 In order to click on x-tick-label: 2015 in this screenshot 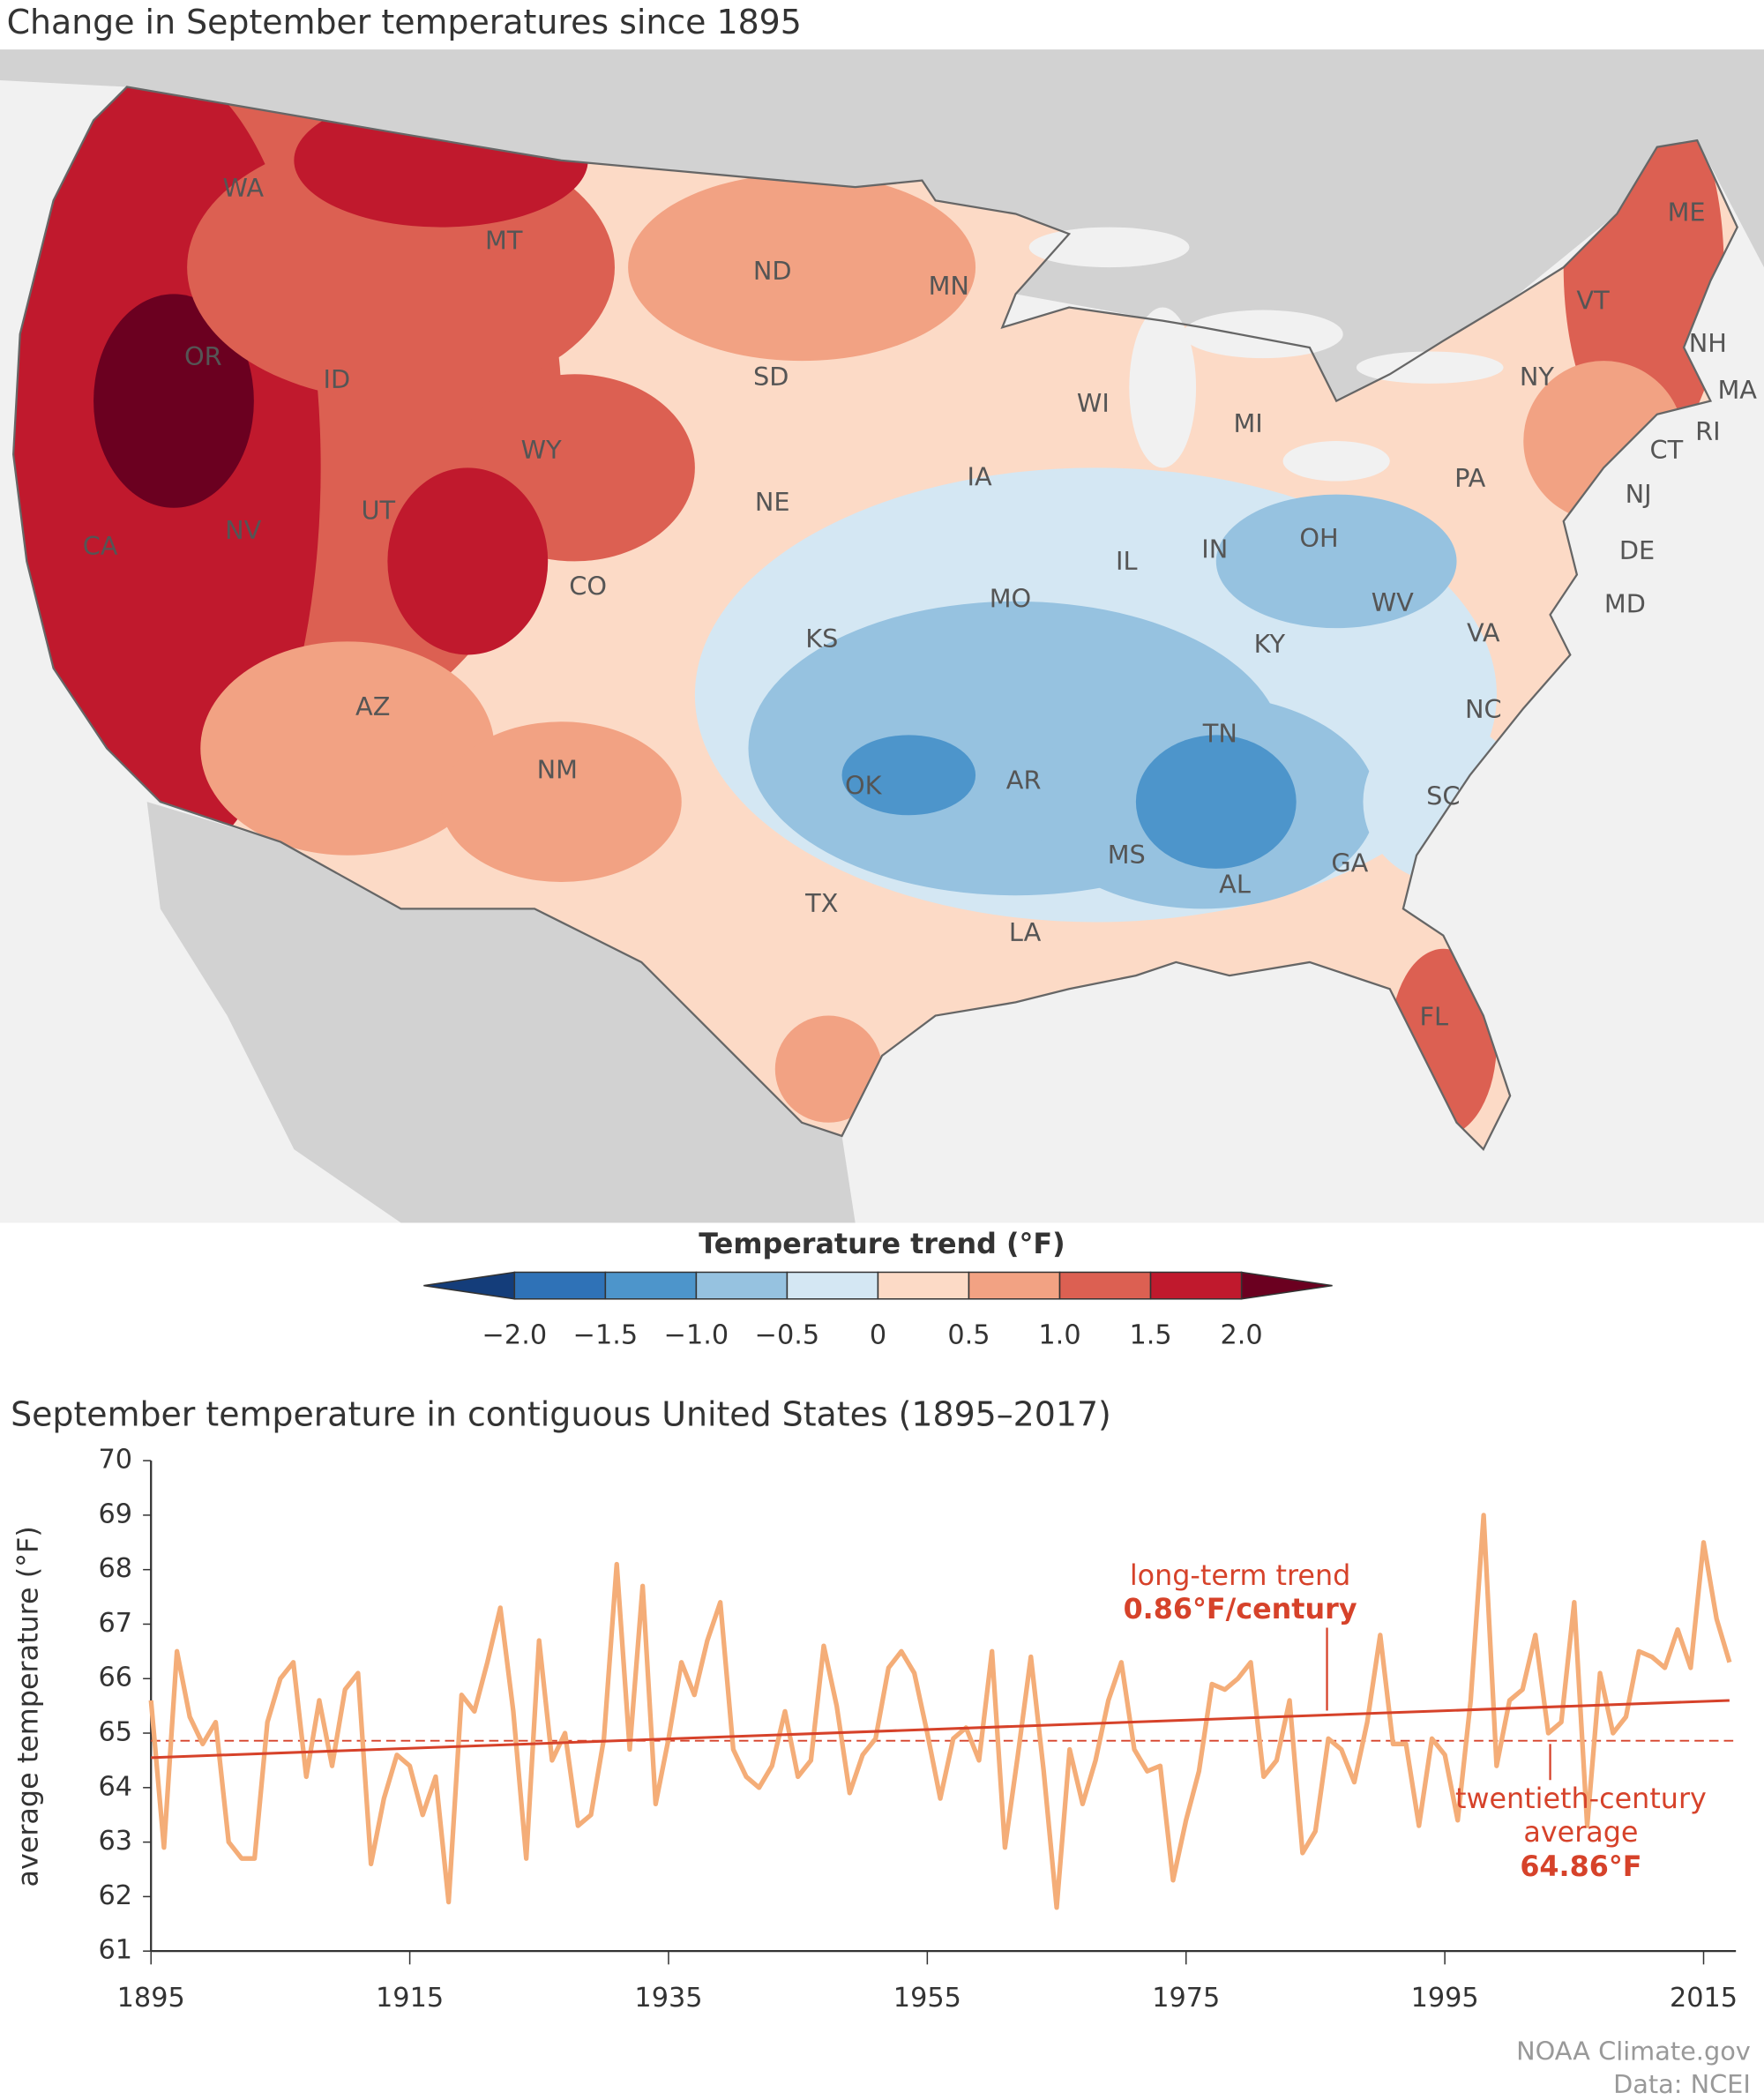, I will do `click(1704, 1999)`.